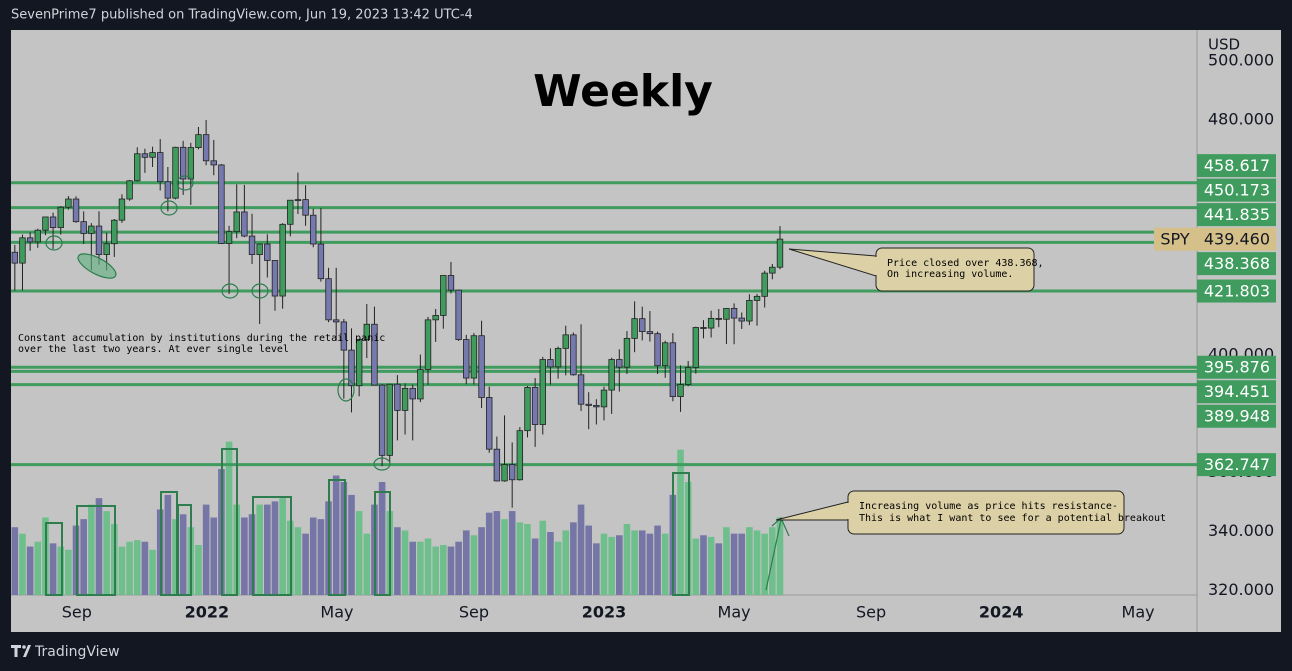  Describe the element at coordinates (1237, 214) in the screenshot. I see `level-label: 441.835` at that location.